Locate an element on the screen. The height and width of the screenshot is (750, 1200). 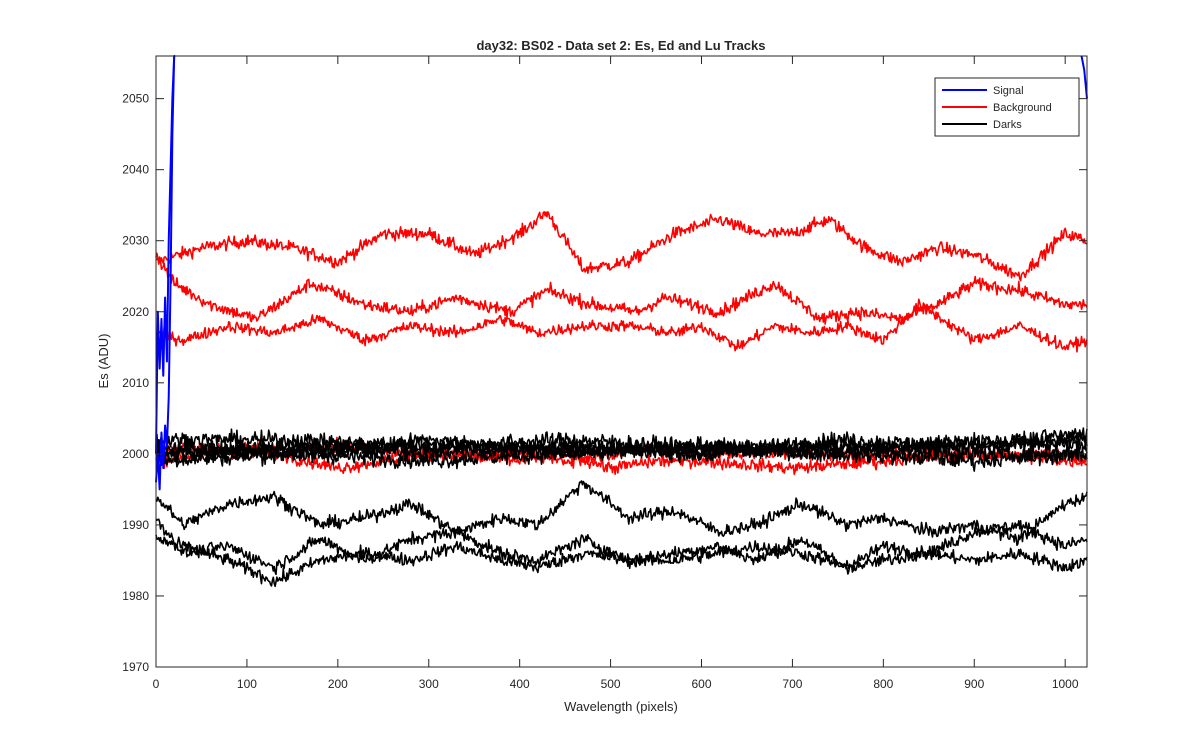
y-tick-label-2020: 2020 is located at coordinates (135, 312).